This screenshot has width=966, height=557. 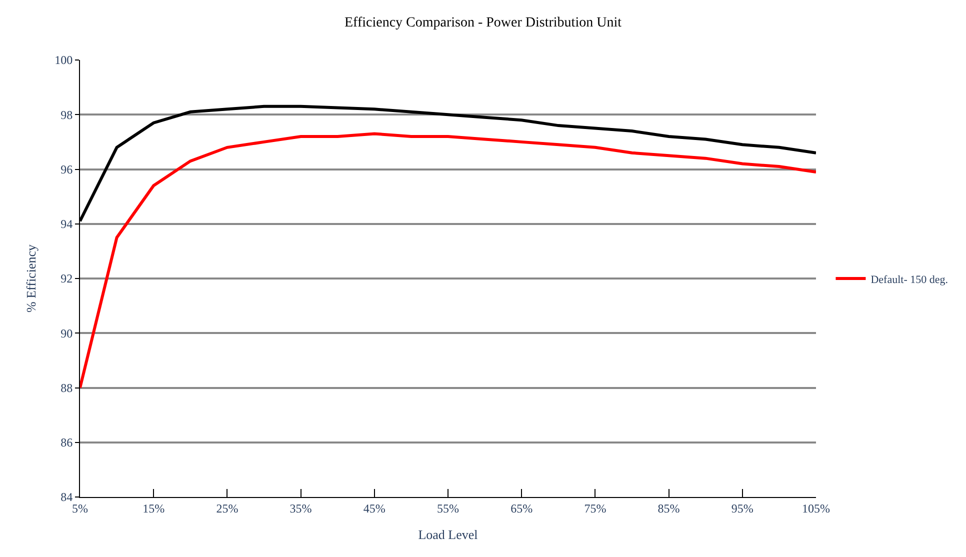 I want to click on x-tick-label: 105%, so click(x=816, y=508).